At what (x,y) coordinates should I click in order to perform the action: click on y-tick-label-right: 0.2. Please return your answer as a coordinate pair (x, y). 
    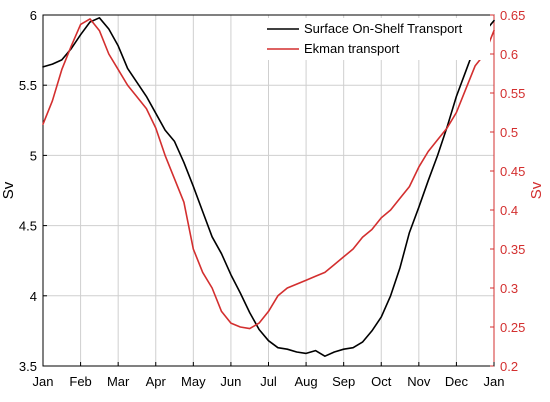
    Looking at the image, I should click on (509, 366).